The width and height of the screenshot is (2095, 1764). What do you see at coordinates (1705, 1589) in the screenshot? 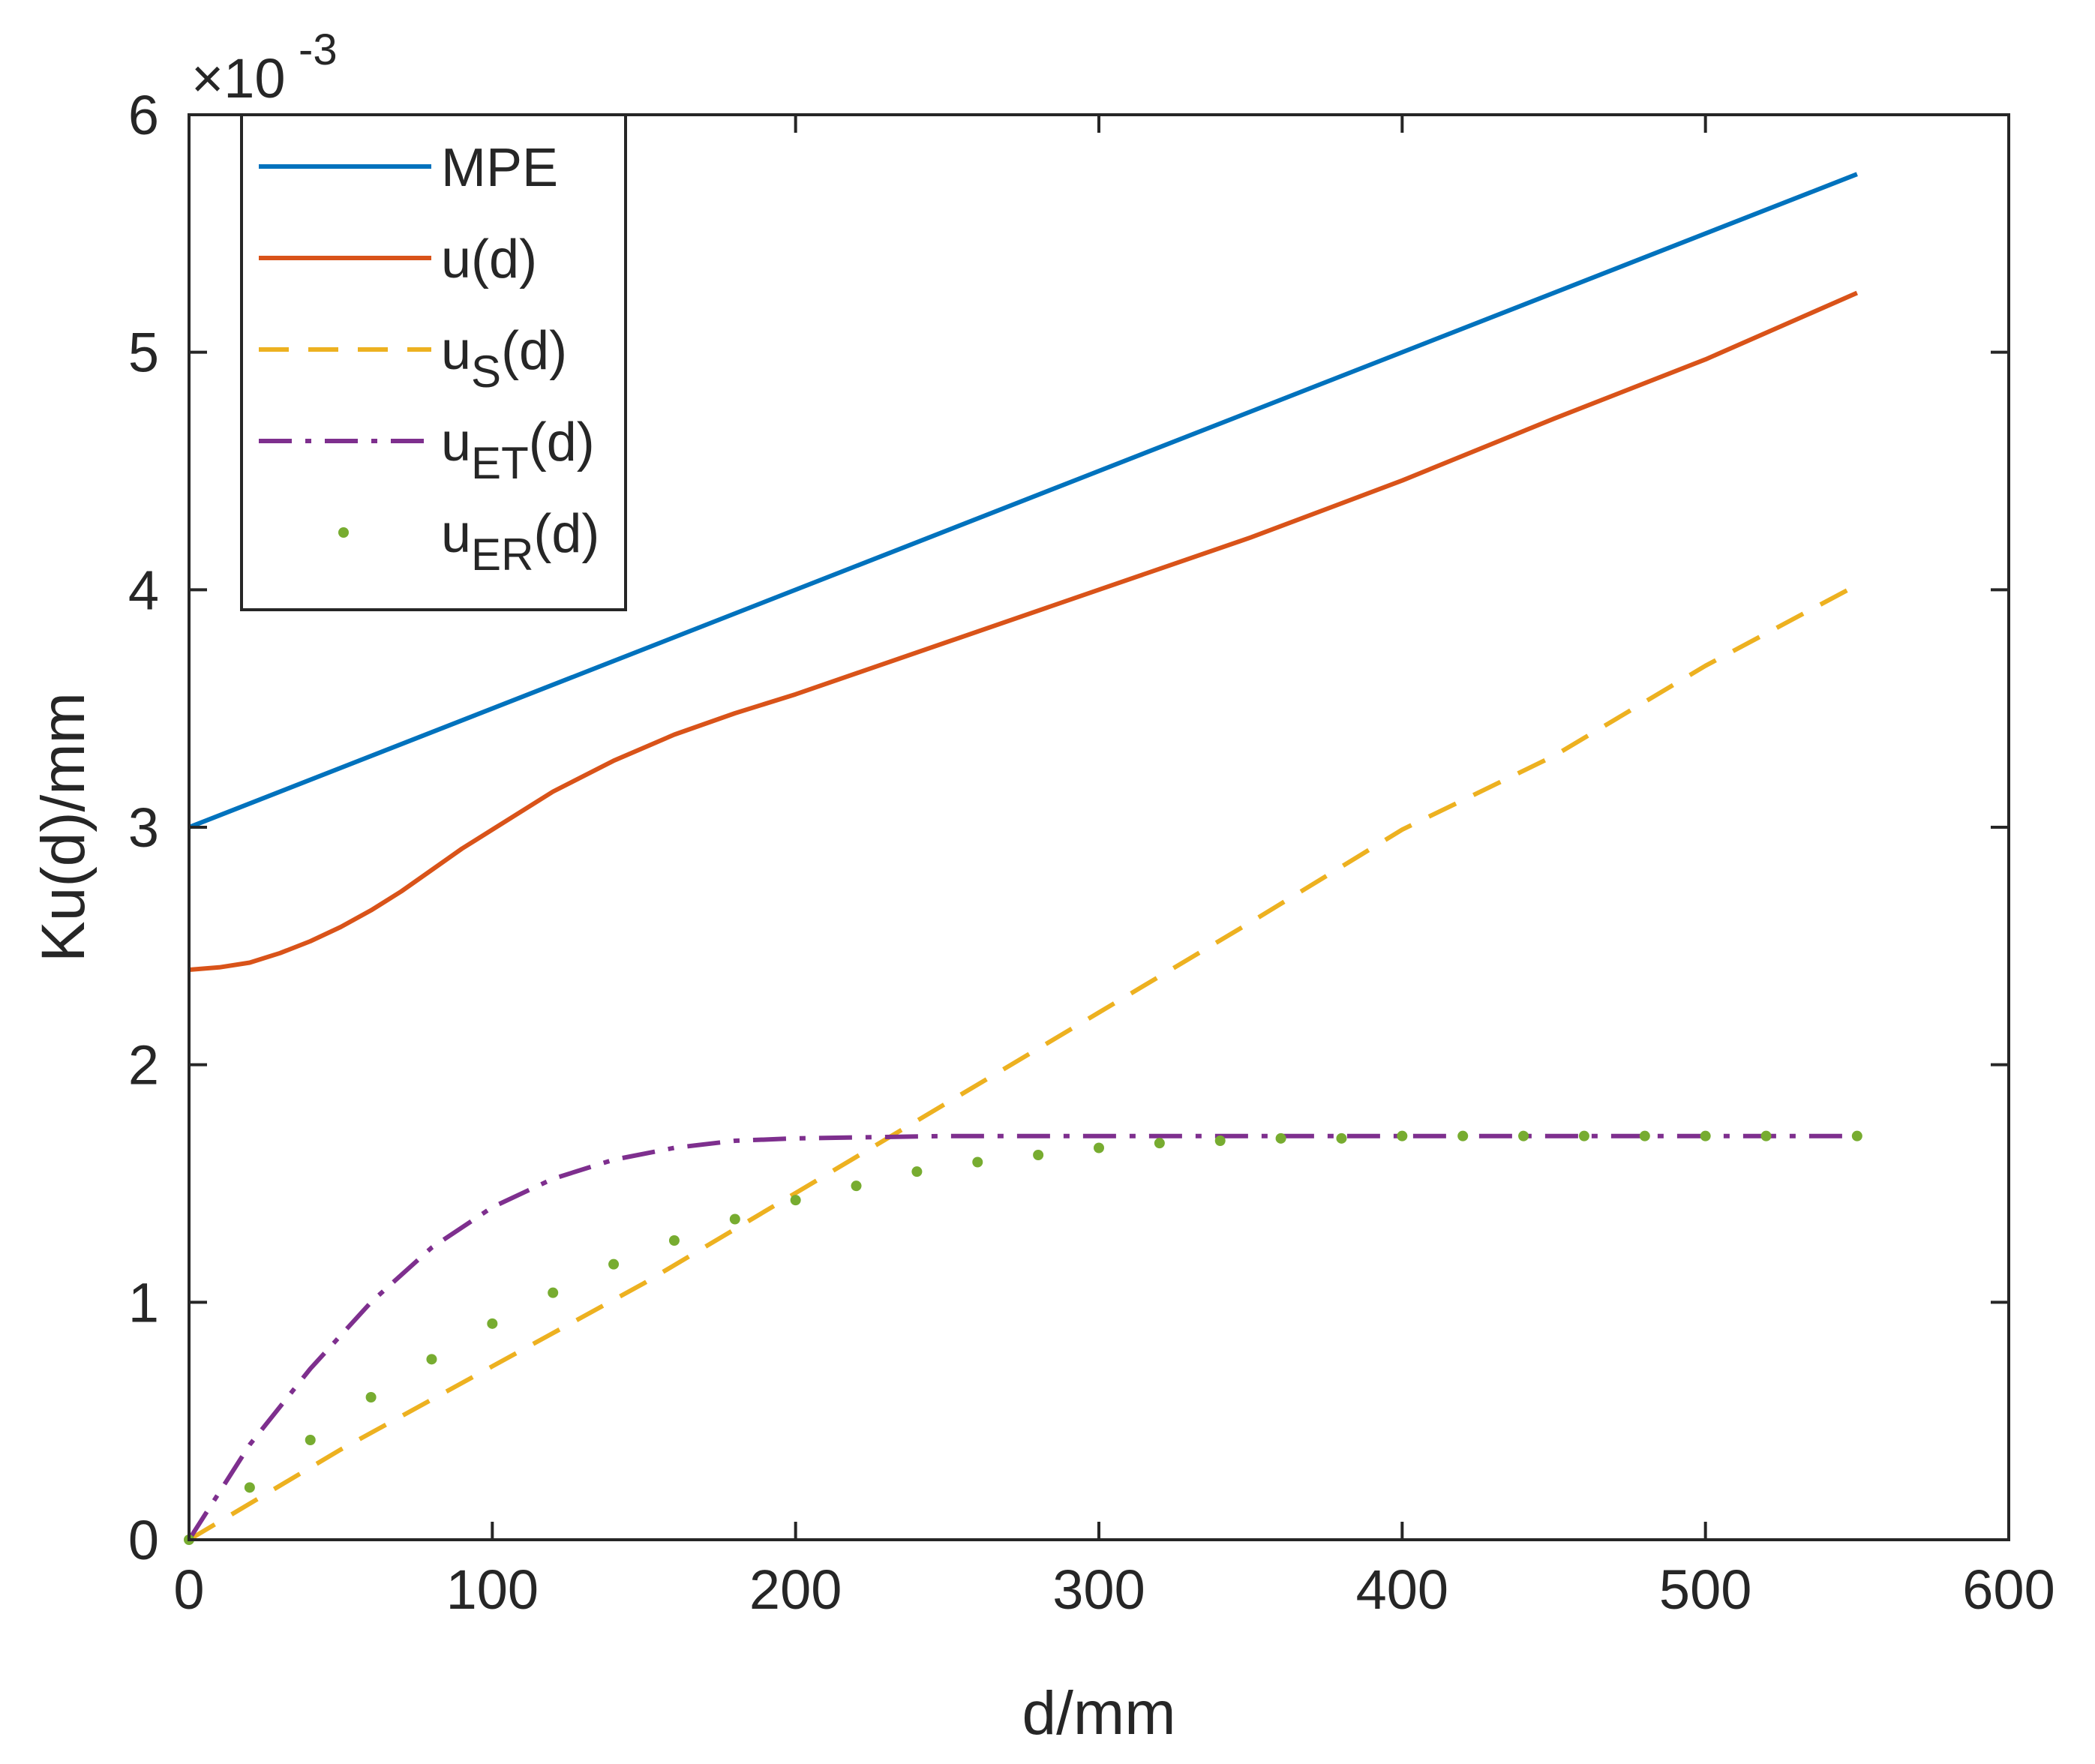
I see `x-tick-label: 500` at bounding box center [1705, 1589].